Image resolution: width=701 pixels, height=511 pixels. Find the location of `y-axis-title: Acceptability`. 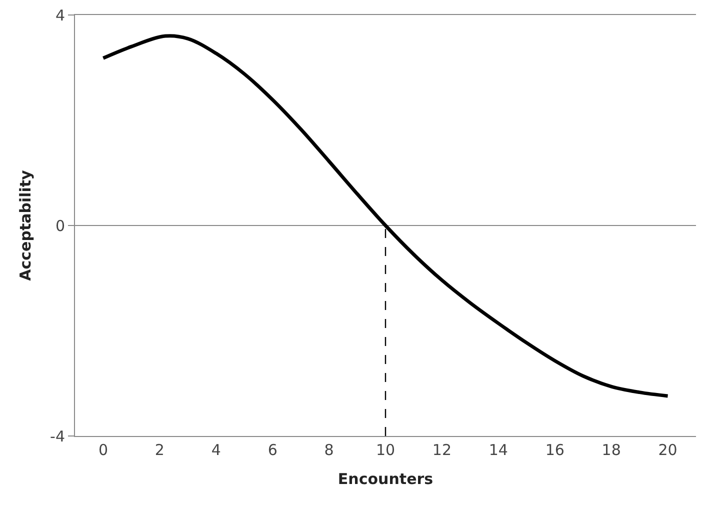

y-axis-title: Acceptability is located at coordinates (25, 225).